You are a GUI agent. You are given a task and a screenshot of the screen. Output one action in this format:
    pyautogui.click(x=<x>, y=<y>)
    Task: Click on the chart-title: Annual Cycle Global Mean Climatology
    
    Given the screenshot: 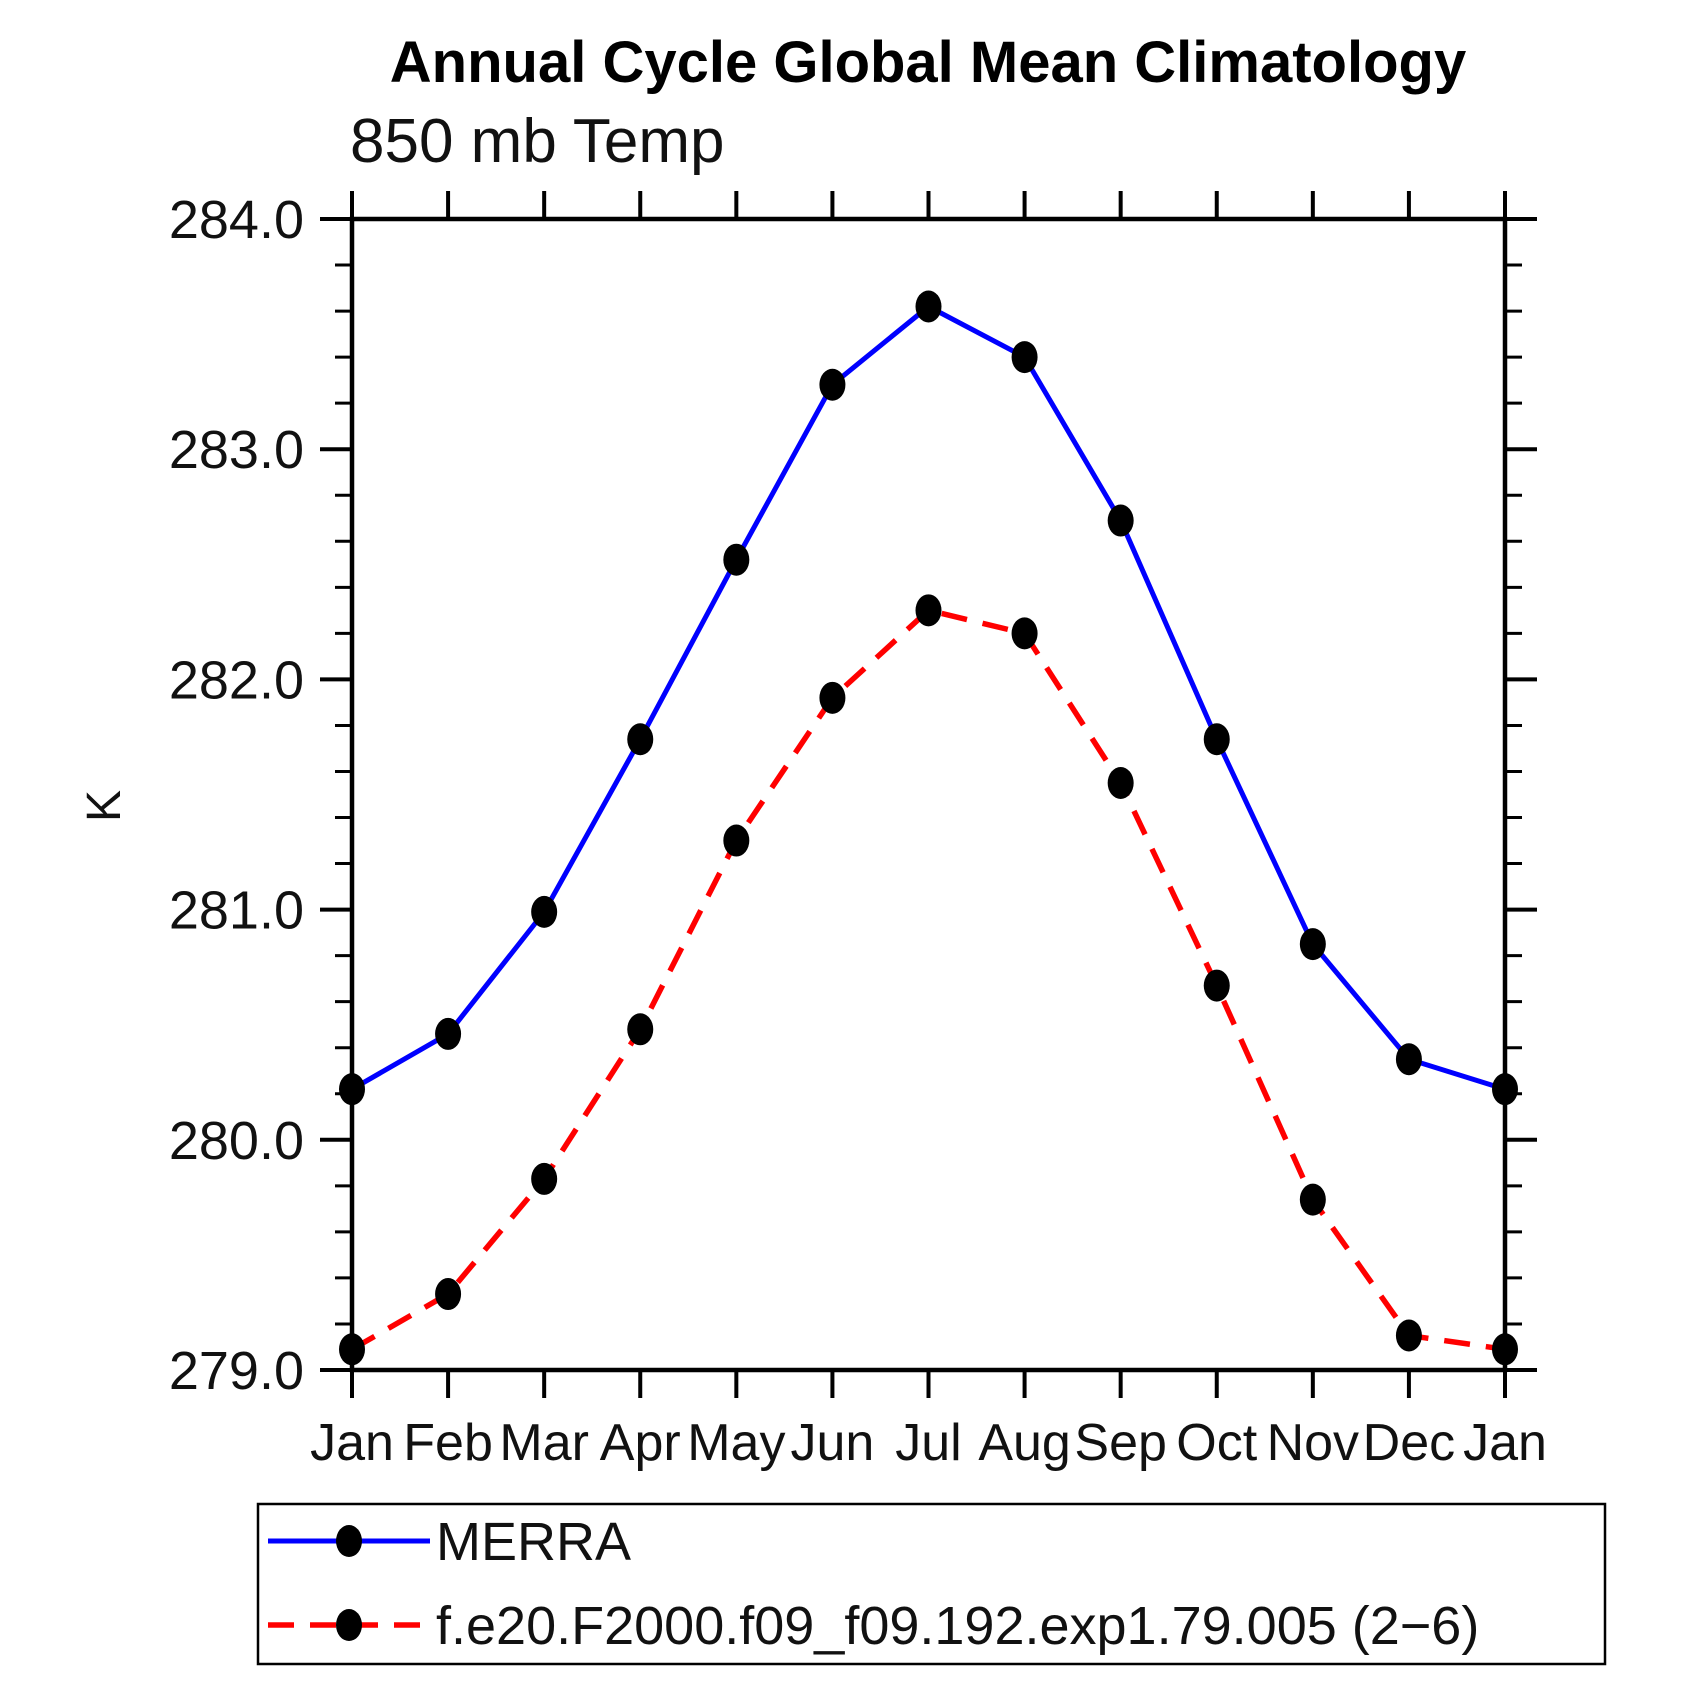 What is the action you would take?
    pyautogui.click(x=928, y=62)
    